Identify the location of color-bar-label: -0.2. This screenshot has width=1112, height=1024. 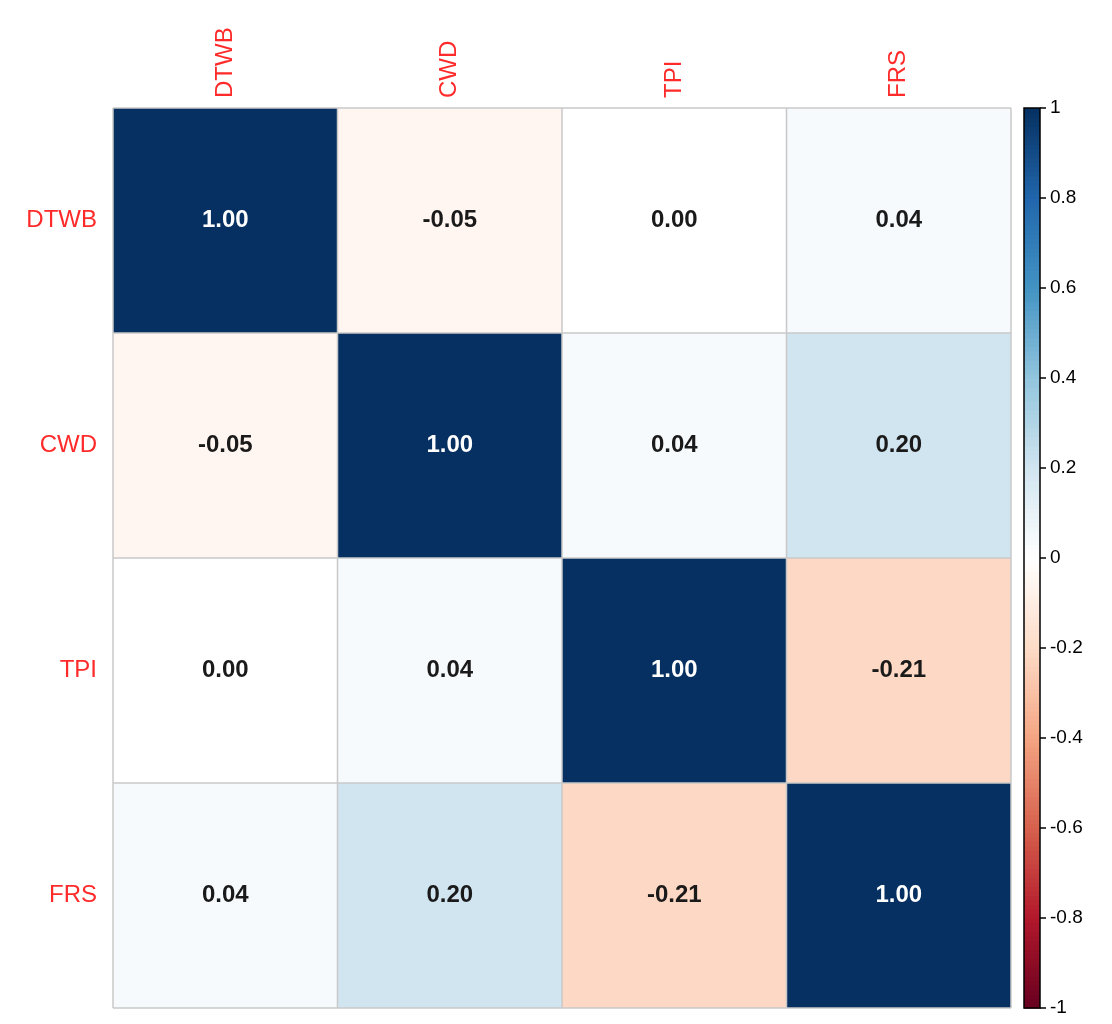
(1066, 647).